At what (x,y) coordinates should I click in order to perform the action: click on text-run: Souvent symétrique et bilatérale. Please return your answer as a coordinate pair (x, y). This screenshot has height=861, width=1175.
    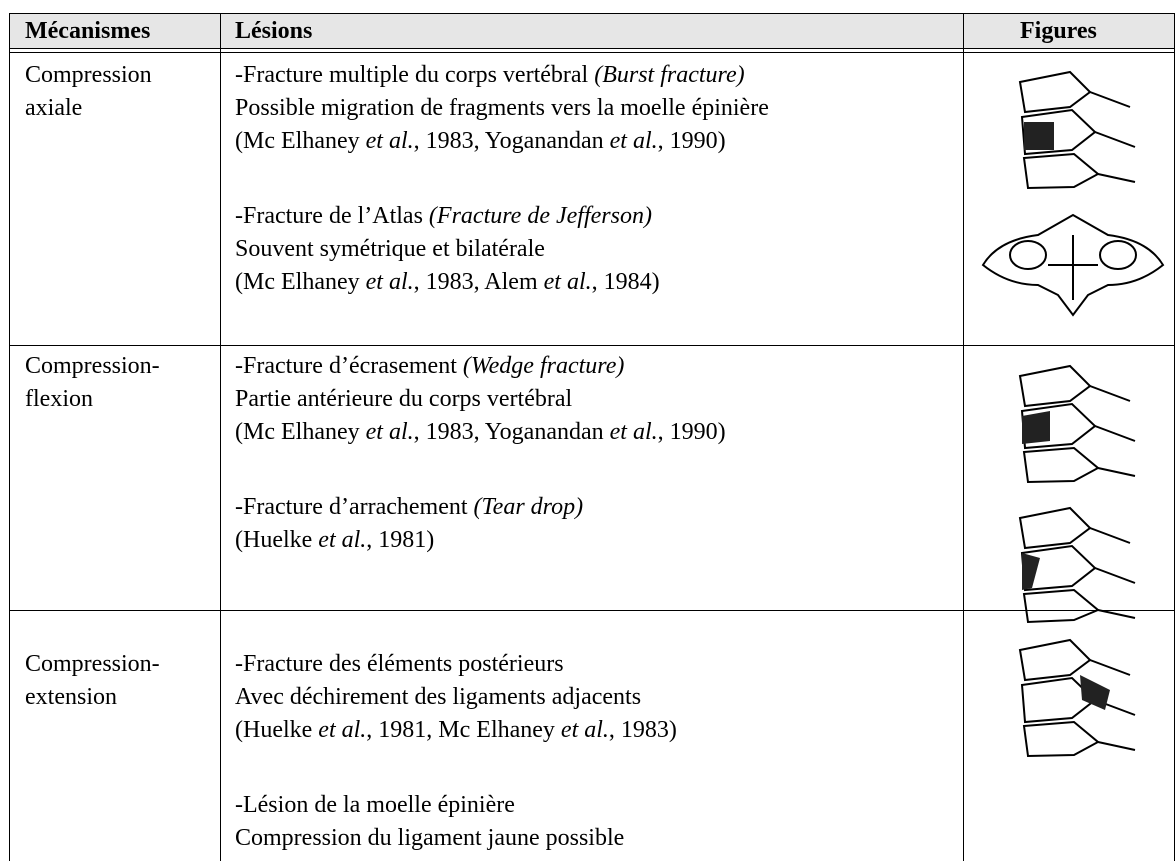
    Looking at the image, I should click on (390, 249).